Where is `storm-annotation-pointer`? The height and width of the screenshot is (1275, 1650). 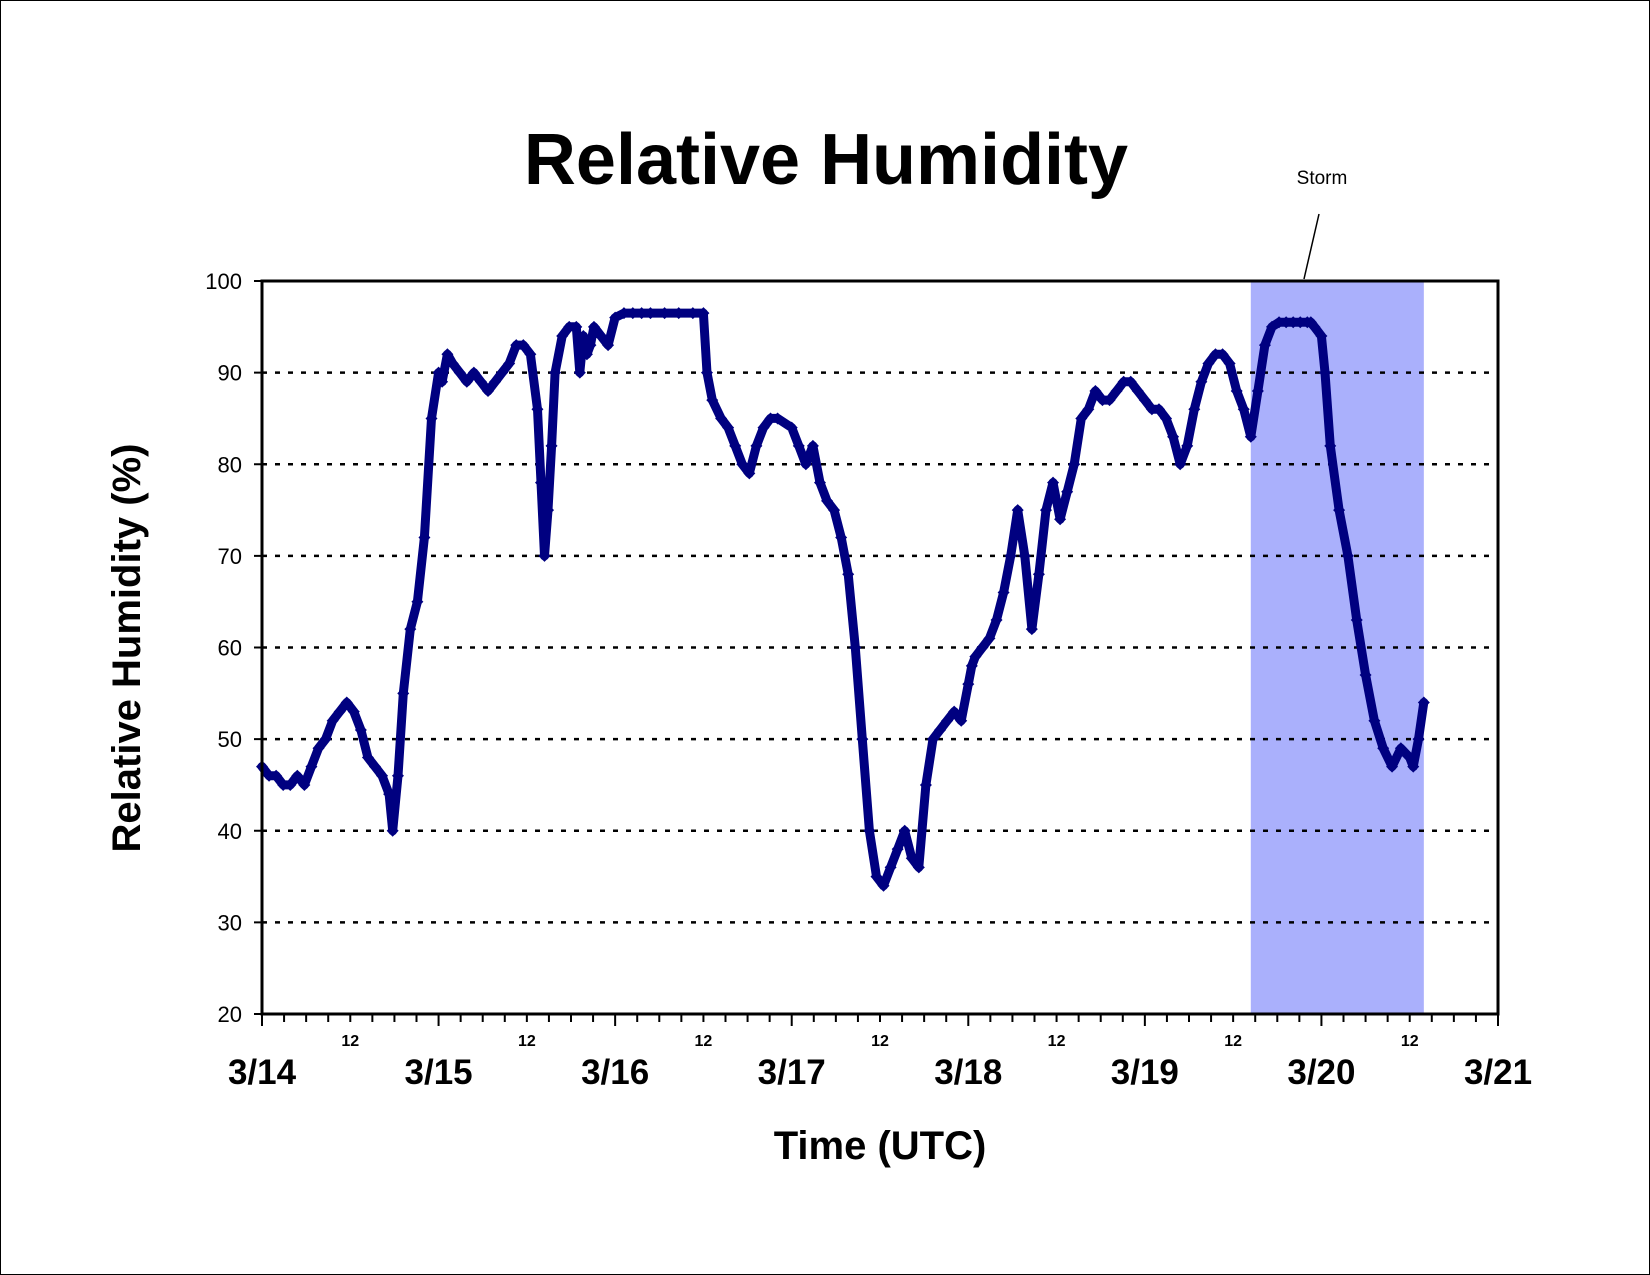 storm-annotation-pointer is located at coordinates (1311, 246).